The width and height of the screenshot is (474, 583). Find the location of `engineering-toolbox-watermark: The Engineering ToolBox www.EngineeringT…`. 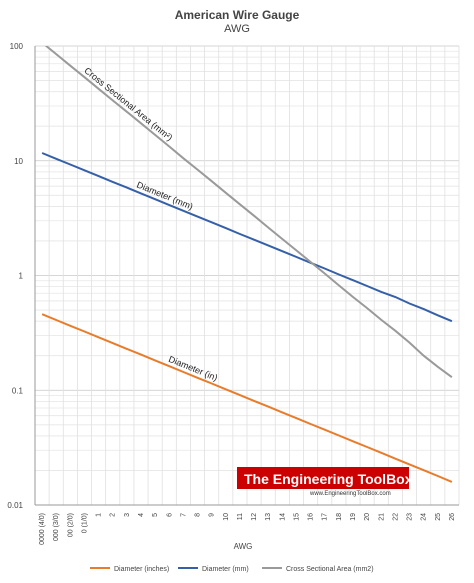

engineering-toolbox-watermark: The Engineering ToolBox www.EngineeringT… is located at coordinates (325, 482).